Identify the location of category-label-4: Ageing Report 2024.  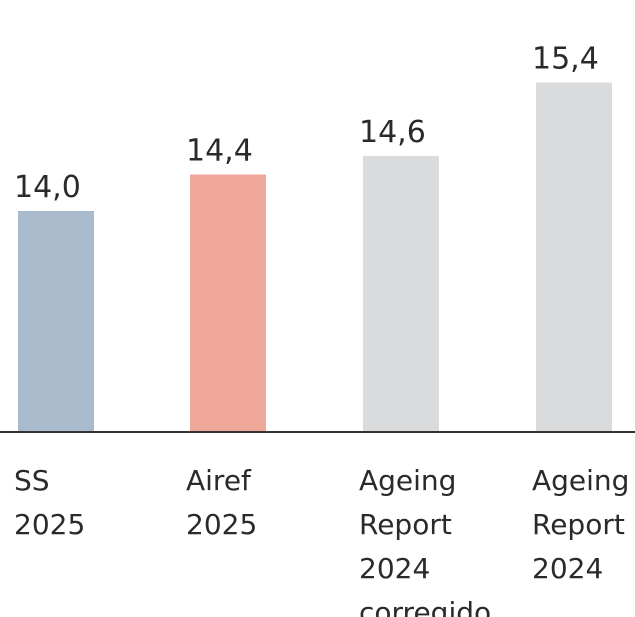
(580, 524).